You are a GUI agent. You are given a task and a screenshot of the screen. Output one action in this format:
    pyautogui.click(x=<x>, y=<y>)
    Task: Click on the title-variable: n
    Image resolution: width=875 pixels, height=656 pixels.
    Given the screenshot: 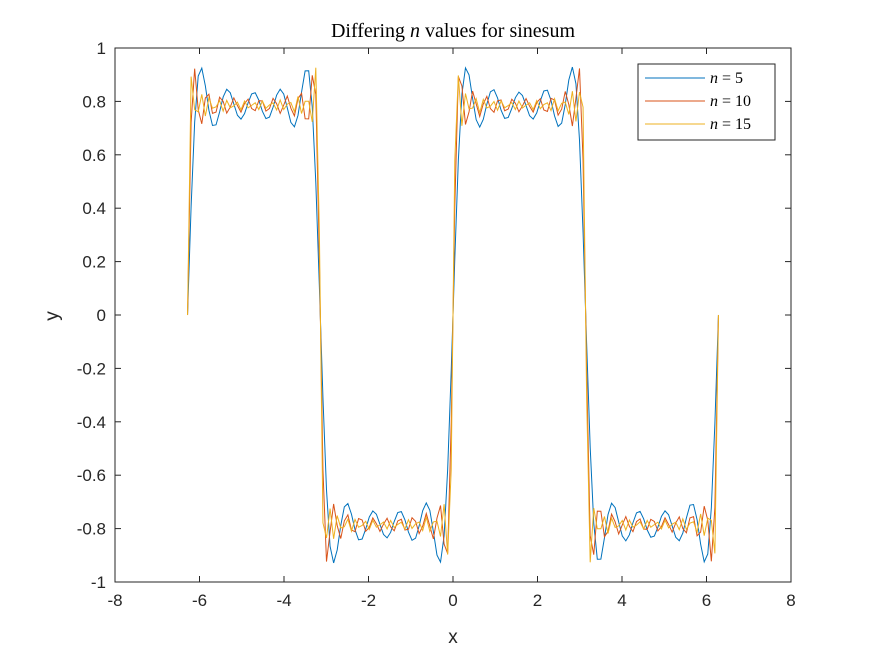 What is the action you would take?
    pyautogui.click(x=415, y=31)
    